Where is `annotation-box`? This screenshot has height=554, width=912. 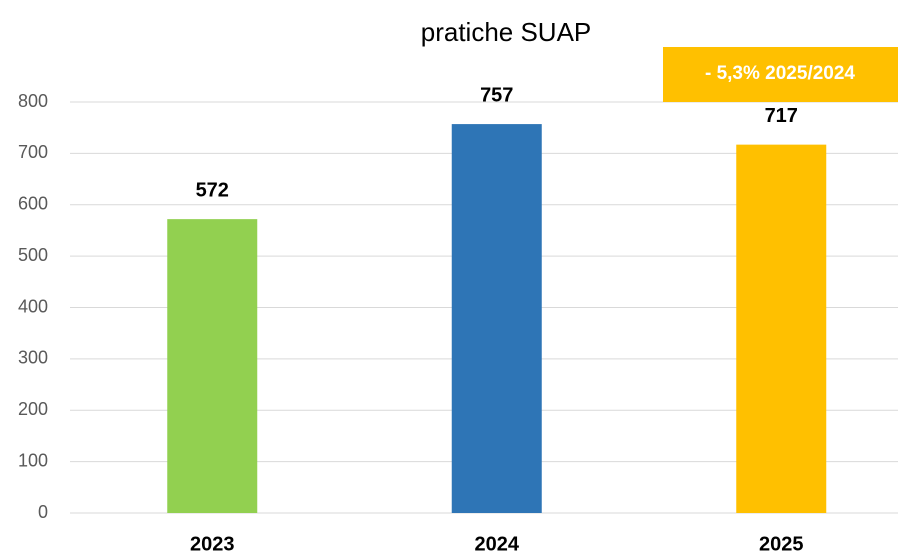 annotation-box is located at coordinates (780, 74).